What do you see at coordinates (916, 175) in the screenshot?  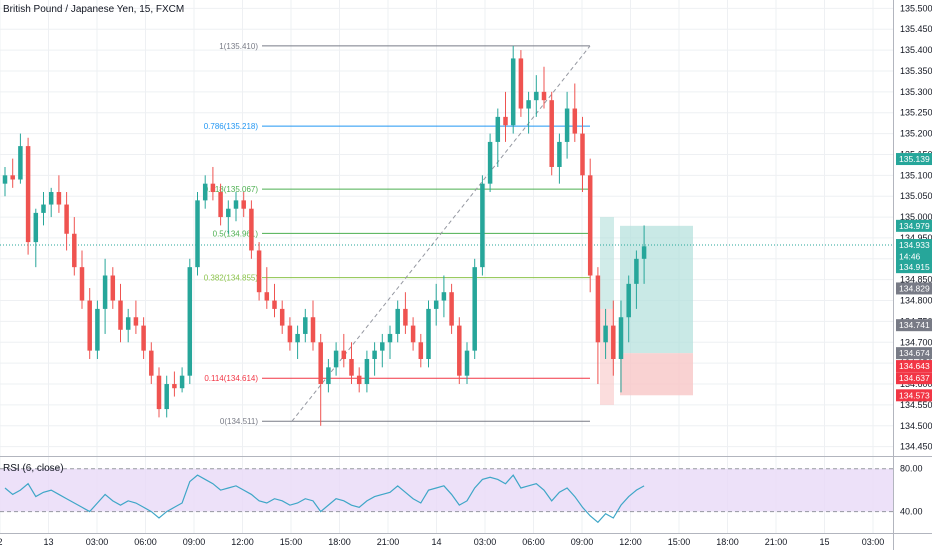 I see `y-tick-label: 135.100` at bounding box center [916, 175].